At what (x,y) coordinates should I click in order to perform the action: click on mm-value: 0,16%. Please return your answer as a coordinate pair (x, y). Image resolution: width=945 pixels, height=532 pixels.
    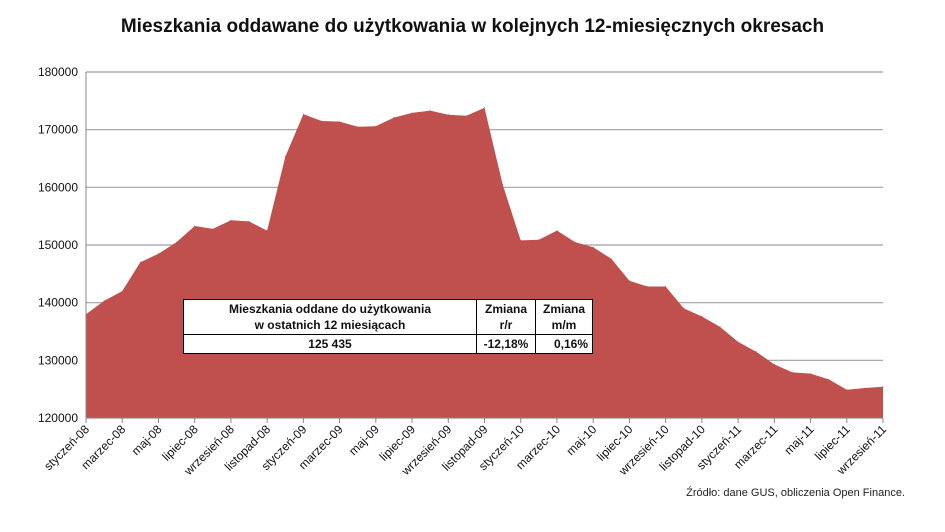
    Looking at the image, I should click on (564, 344).